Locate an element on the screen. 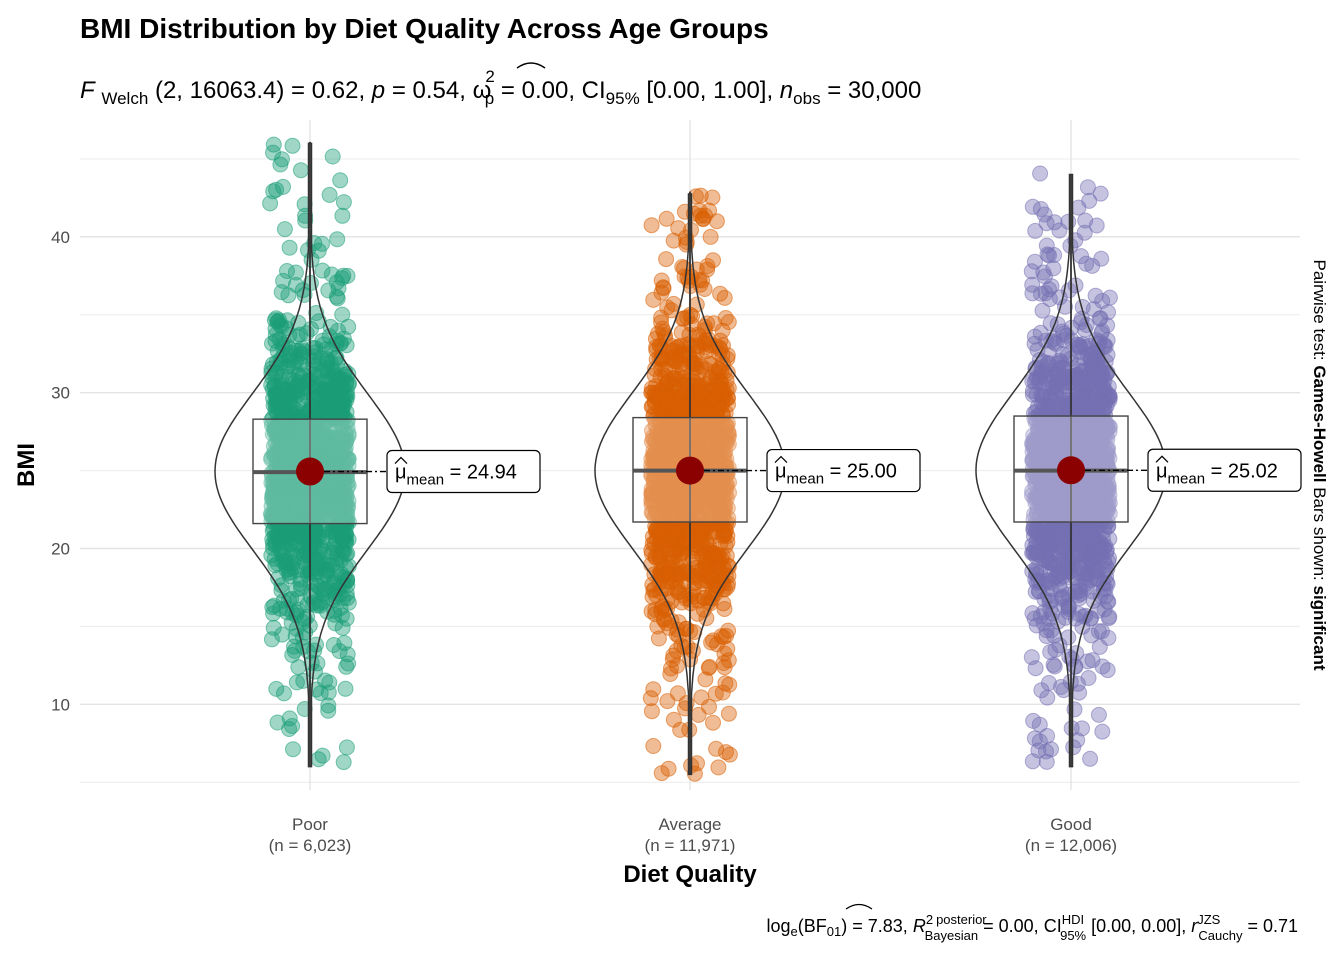 This screenshot has height=960, width=1344. x-category-good: Good is located at coordinates (1071, 824).